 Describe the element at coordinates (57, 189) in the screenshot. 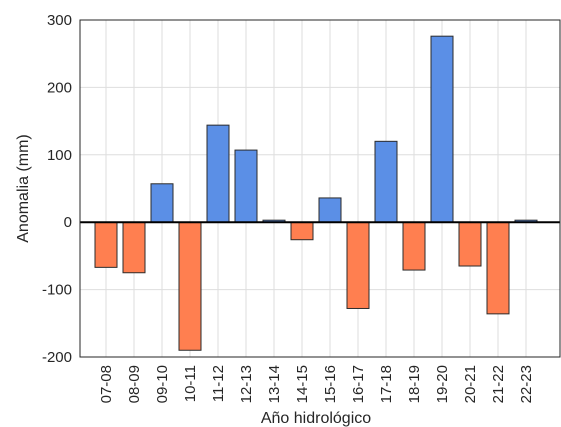

I see `y-axis-ticks: -200 -100 0 100 200 300` at that location.